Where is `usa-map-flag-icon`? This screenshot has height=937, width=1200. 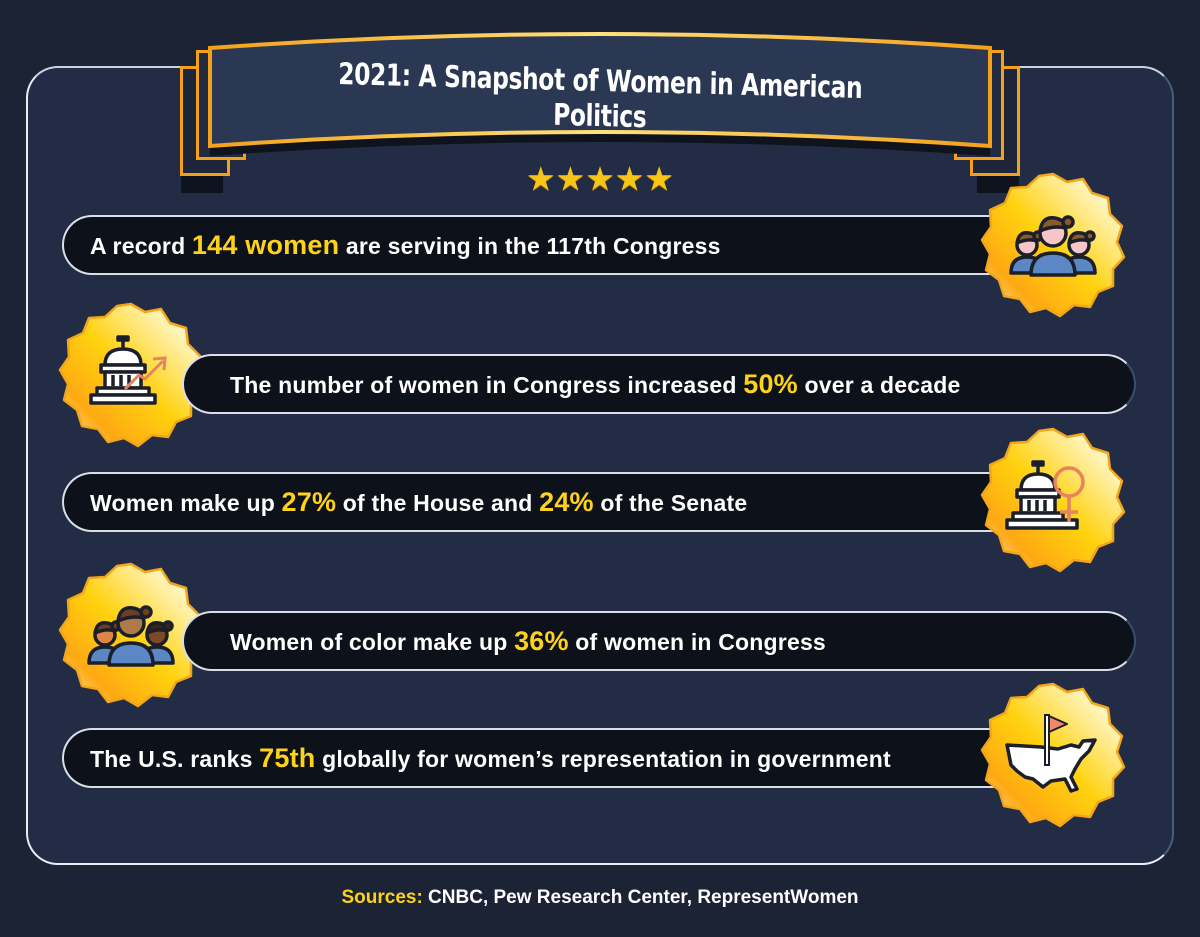
usa-map-flag-icon is located at coordinates (1051, 753).